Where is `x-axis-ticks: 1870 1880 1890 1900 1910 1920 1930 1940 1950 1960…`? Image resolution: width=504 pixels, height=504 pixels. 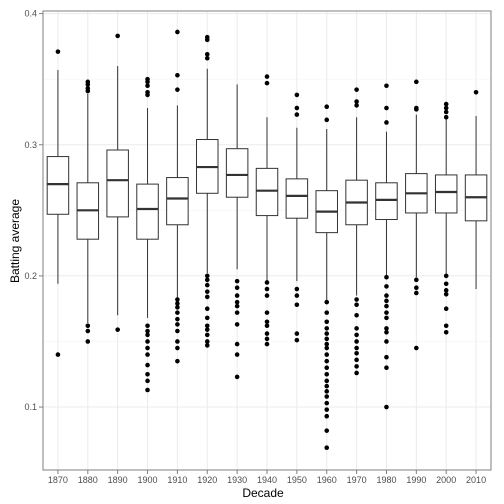 x-axis-ticks: 1870 1880 1890 1900 1910 1920 1930 1940 1950 1960… is located at coordinates (267, 477).